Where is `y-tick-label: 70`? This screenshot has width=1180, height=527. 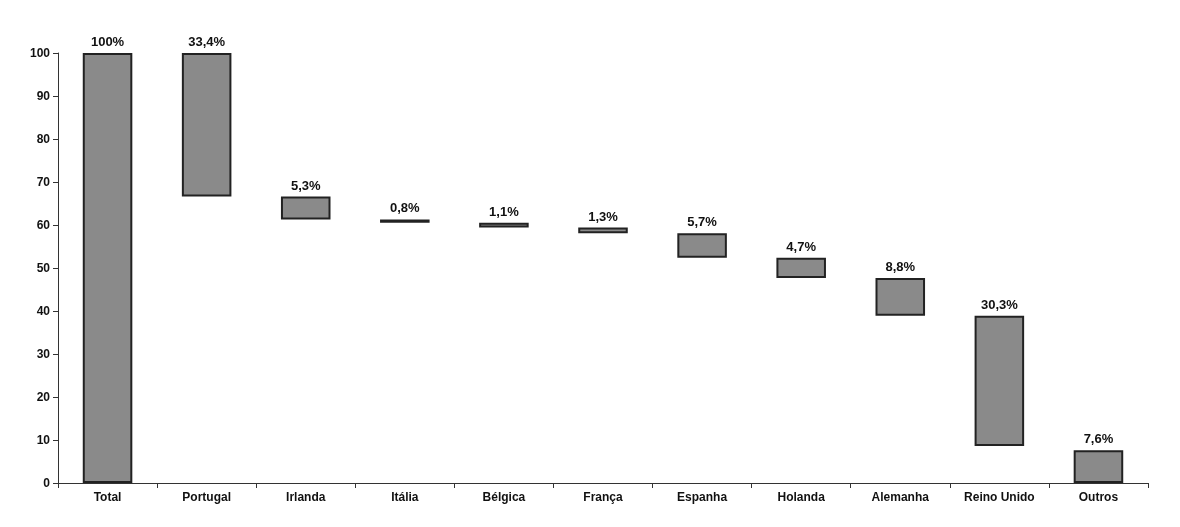
y-tick-label: 70 is located at coordinates (43, 182).